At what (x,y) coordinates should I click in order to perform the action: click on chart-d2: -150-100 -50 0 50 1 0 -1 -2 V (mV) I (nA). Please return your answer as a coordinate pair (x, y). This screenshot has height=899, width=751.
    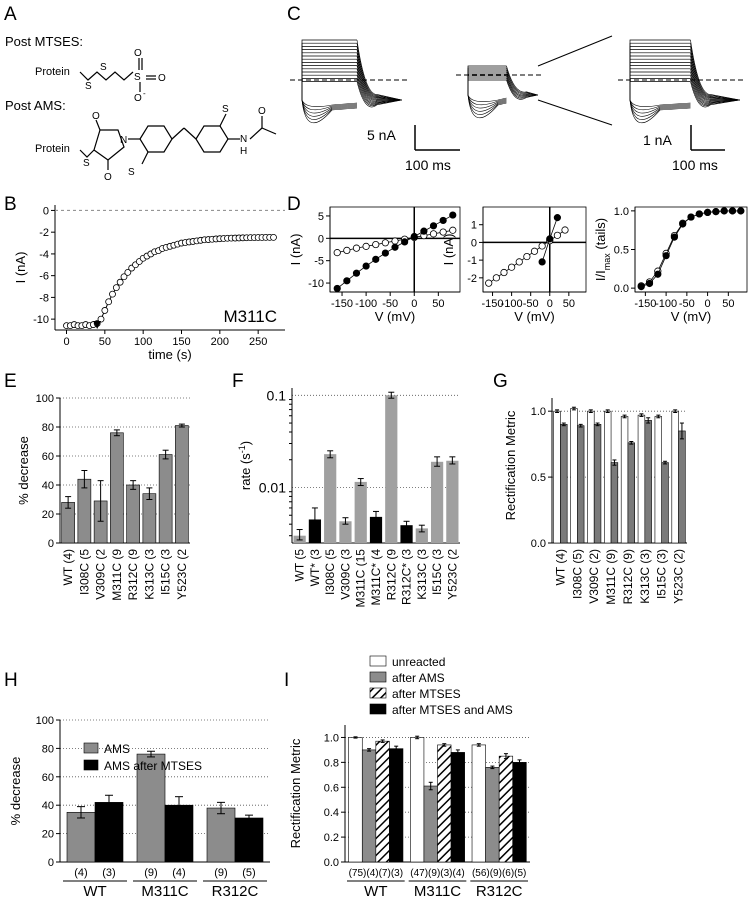
    Looking at the image, I should click on (514, 265).